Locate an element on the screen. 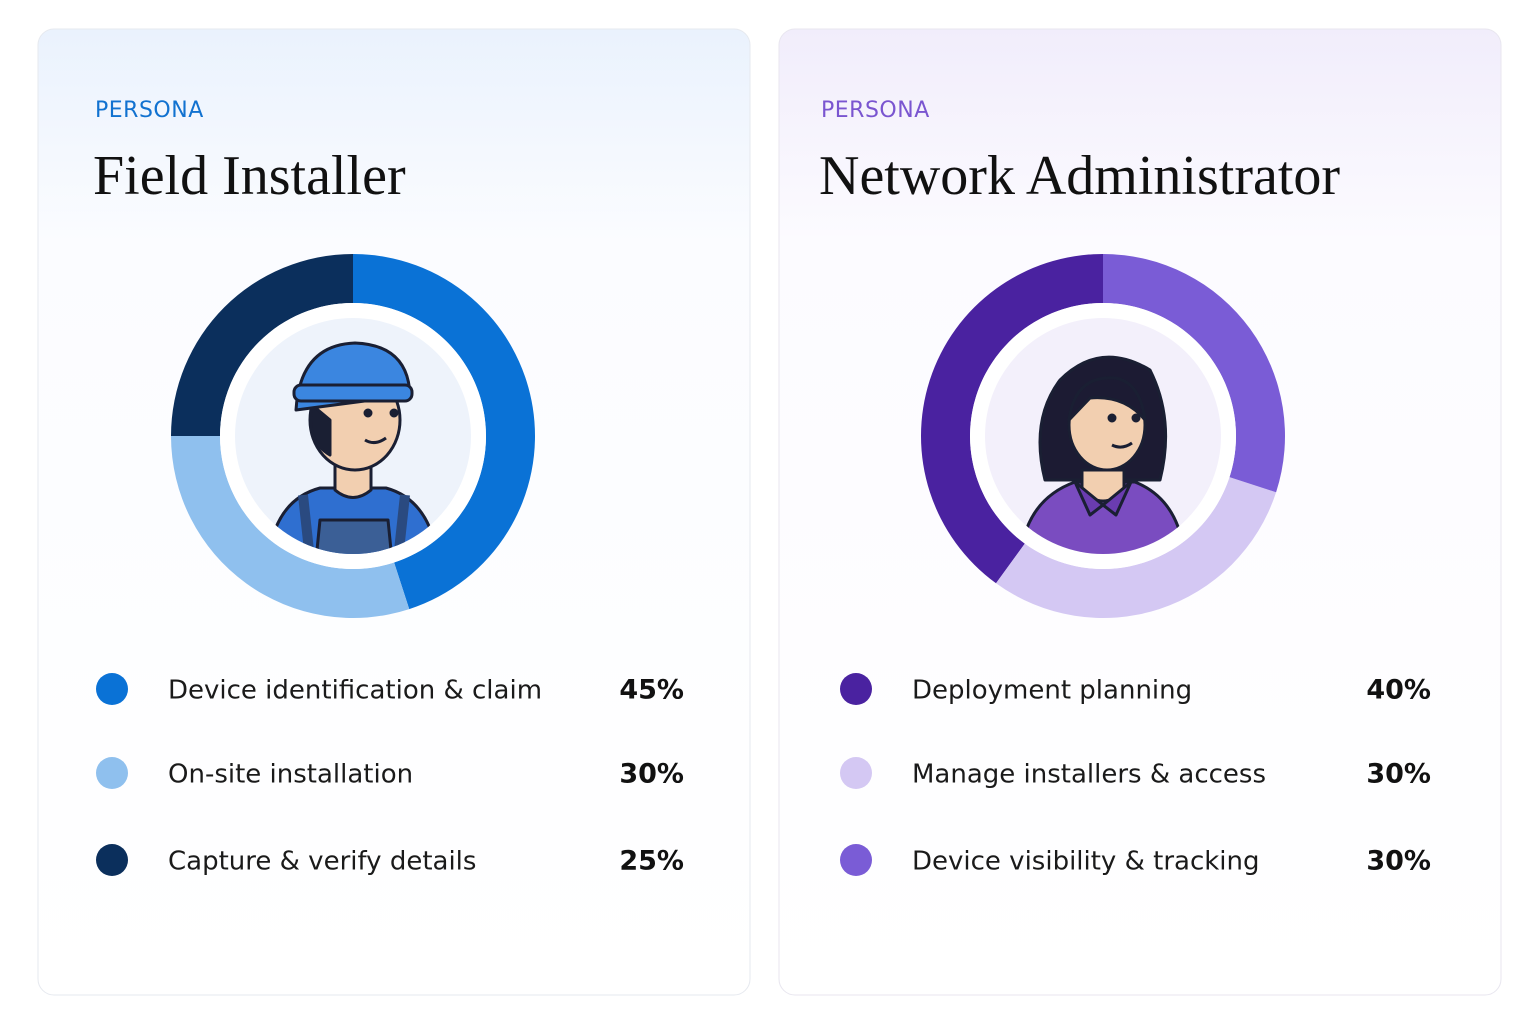  persona-title: Network Administrator is located at coordinates (1079, 176).